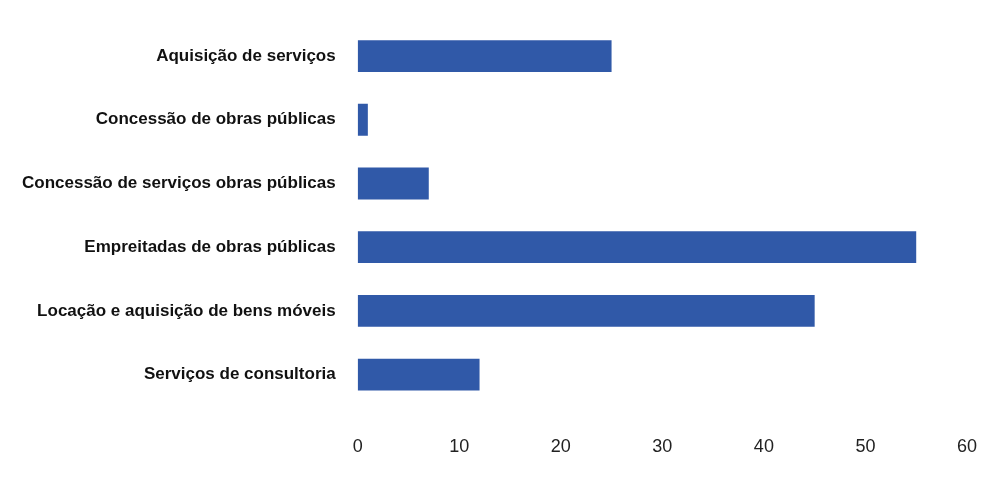 The image size is (1007, 498). What do you see at coordinates (865, 446) in the screenshot?
I see `x-tick-label: 50` at bounding box center [865, 446].